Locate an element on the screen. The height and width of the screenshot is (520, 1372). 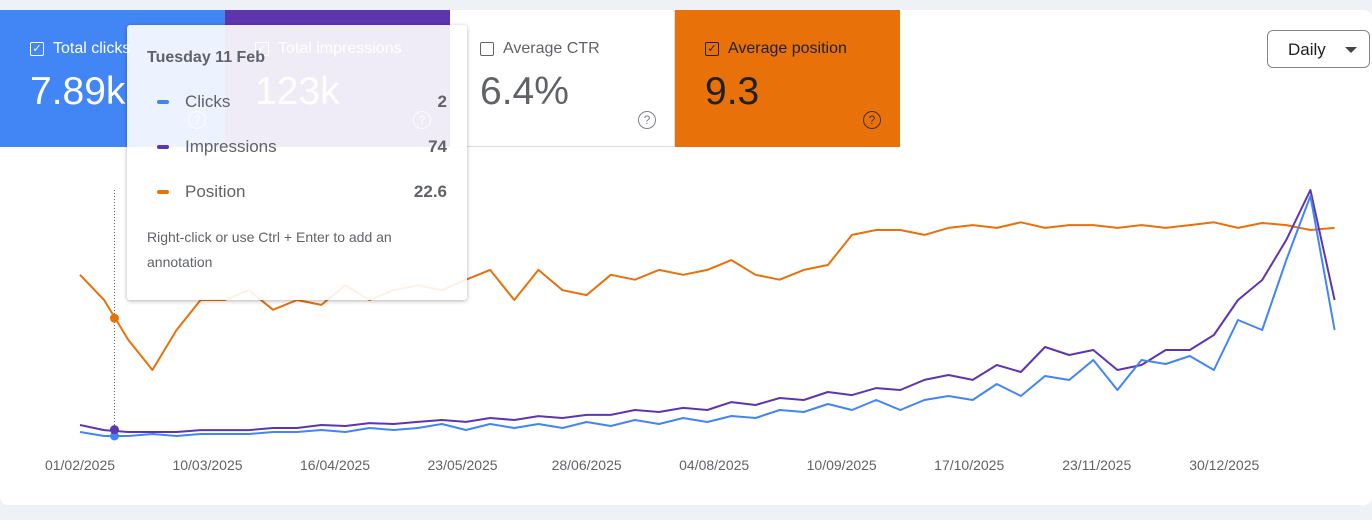
granularity-dropdown: Daily is located at coordinates (1318, 49).